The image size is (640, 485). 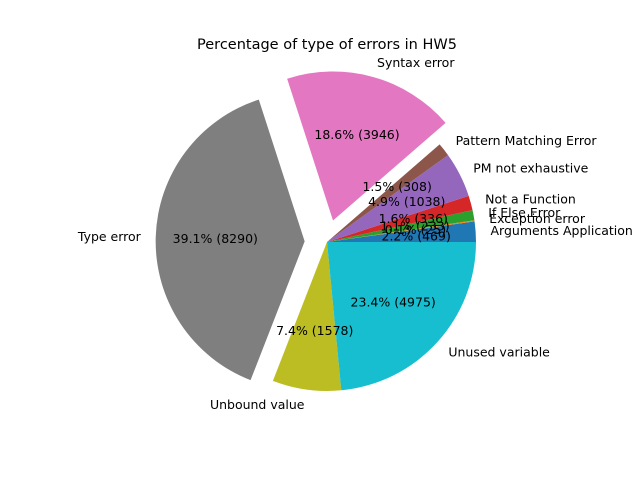 I want to click on slice-percent-label: 1.1% (233), so click(x=414, y=225).